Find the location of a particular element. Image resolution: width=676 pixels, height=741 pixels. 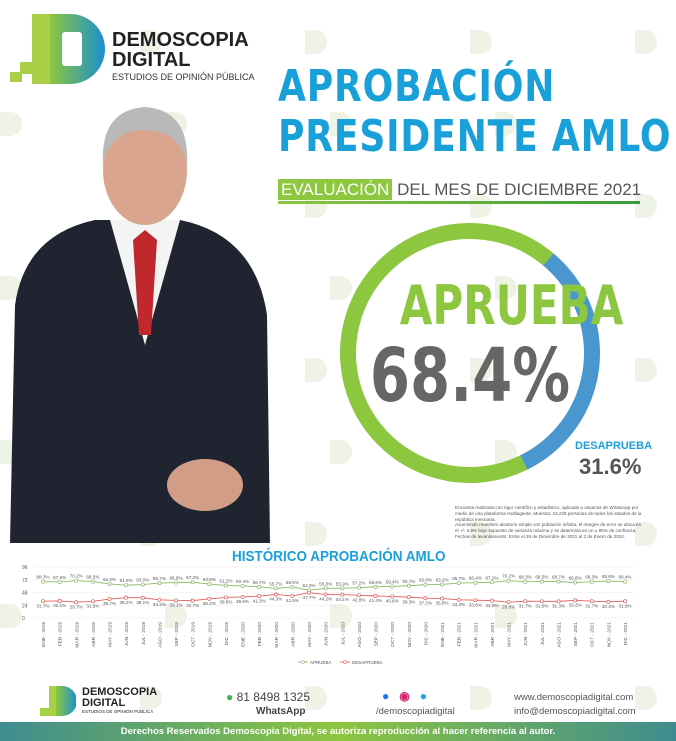

data-label: 32.1% is located at coordinates (59, 605).